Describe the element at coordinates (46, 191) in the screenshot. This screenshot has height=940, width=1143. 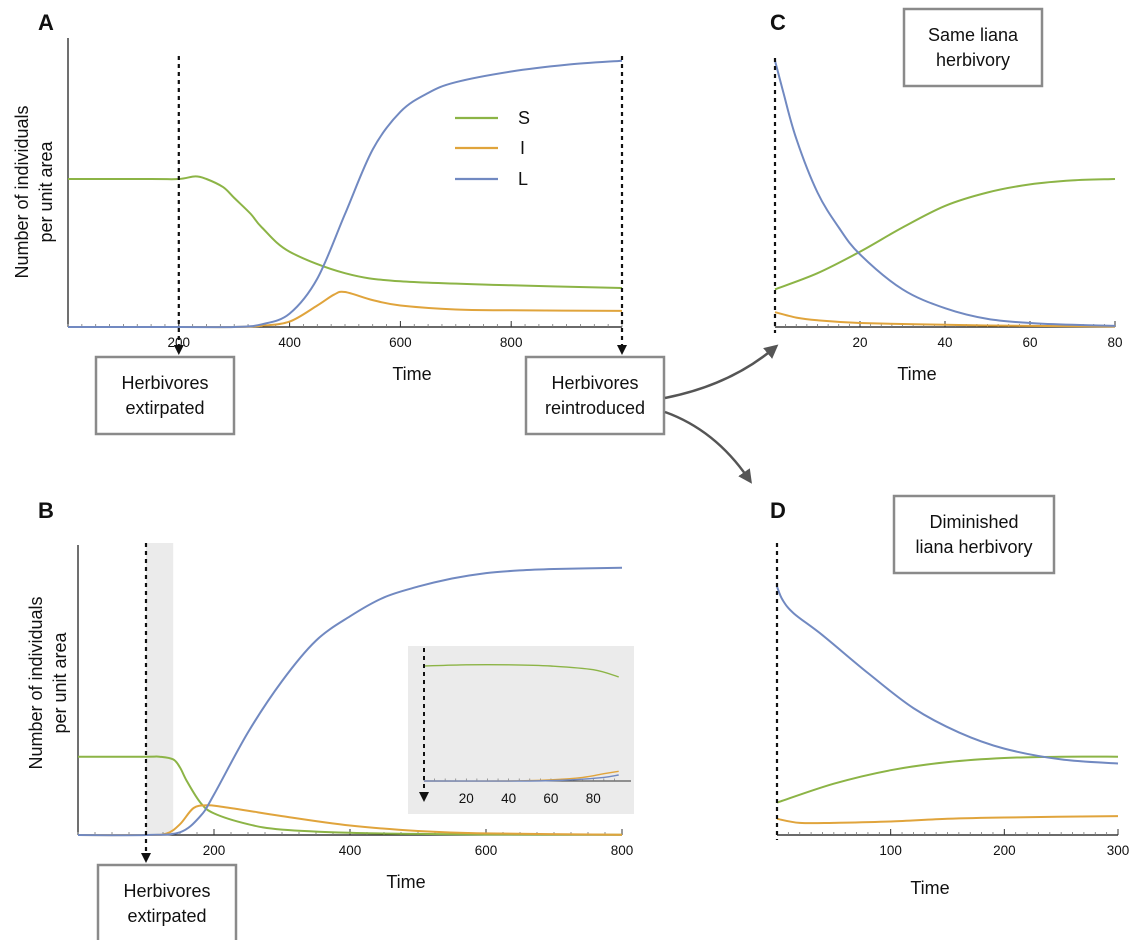
I see `panel-a-ylabel-line2: per unit area` at that location.